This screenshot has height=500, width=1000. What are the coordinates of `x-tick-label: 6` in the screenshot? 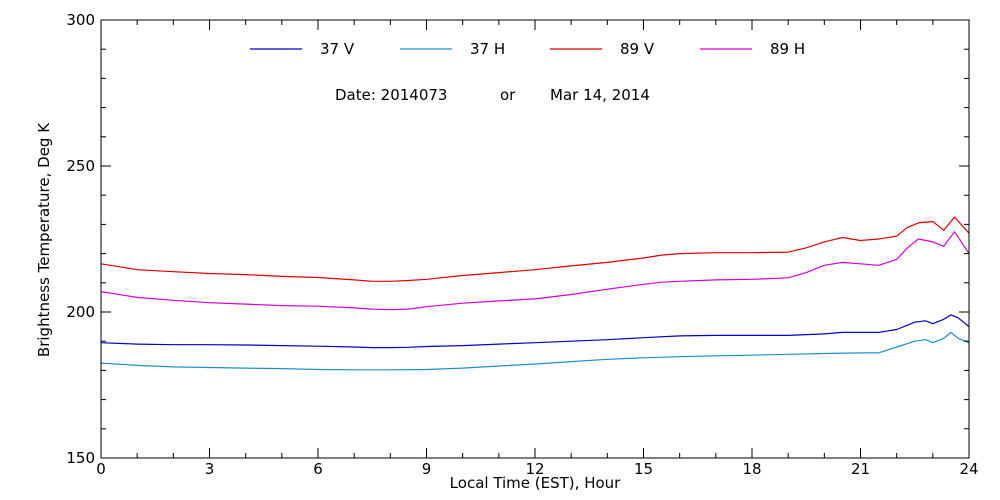 It's located at (318, 469).